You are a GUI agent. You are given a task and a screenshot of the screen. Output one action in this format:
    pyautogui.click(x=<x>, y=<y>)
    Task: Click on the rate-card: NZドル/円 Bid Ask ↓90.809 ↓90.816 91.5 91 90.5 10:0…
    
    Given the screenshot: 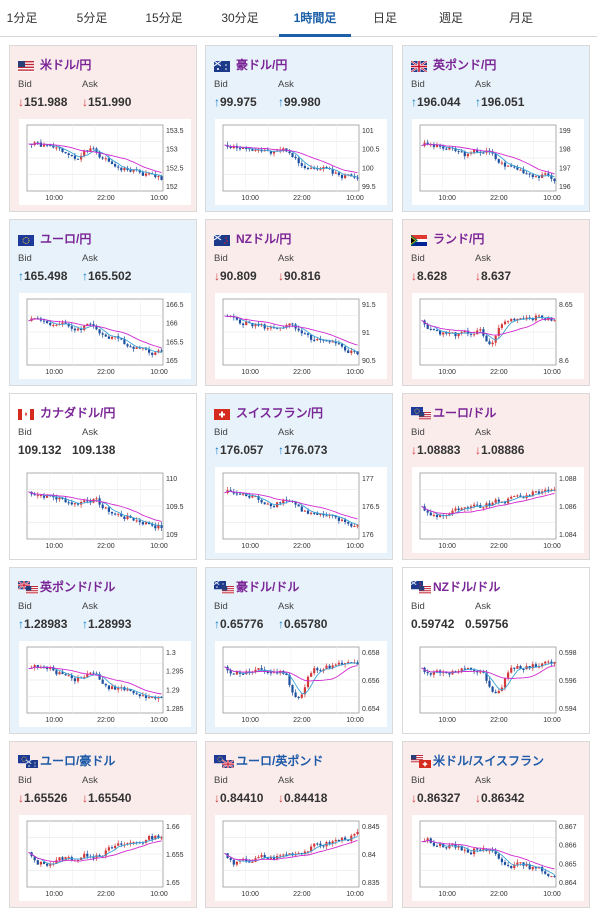 What is the action you would take?
    pyautogui.click(x=299, y=302)
    